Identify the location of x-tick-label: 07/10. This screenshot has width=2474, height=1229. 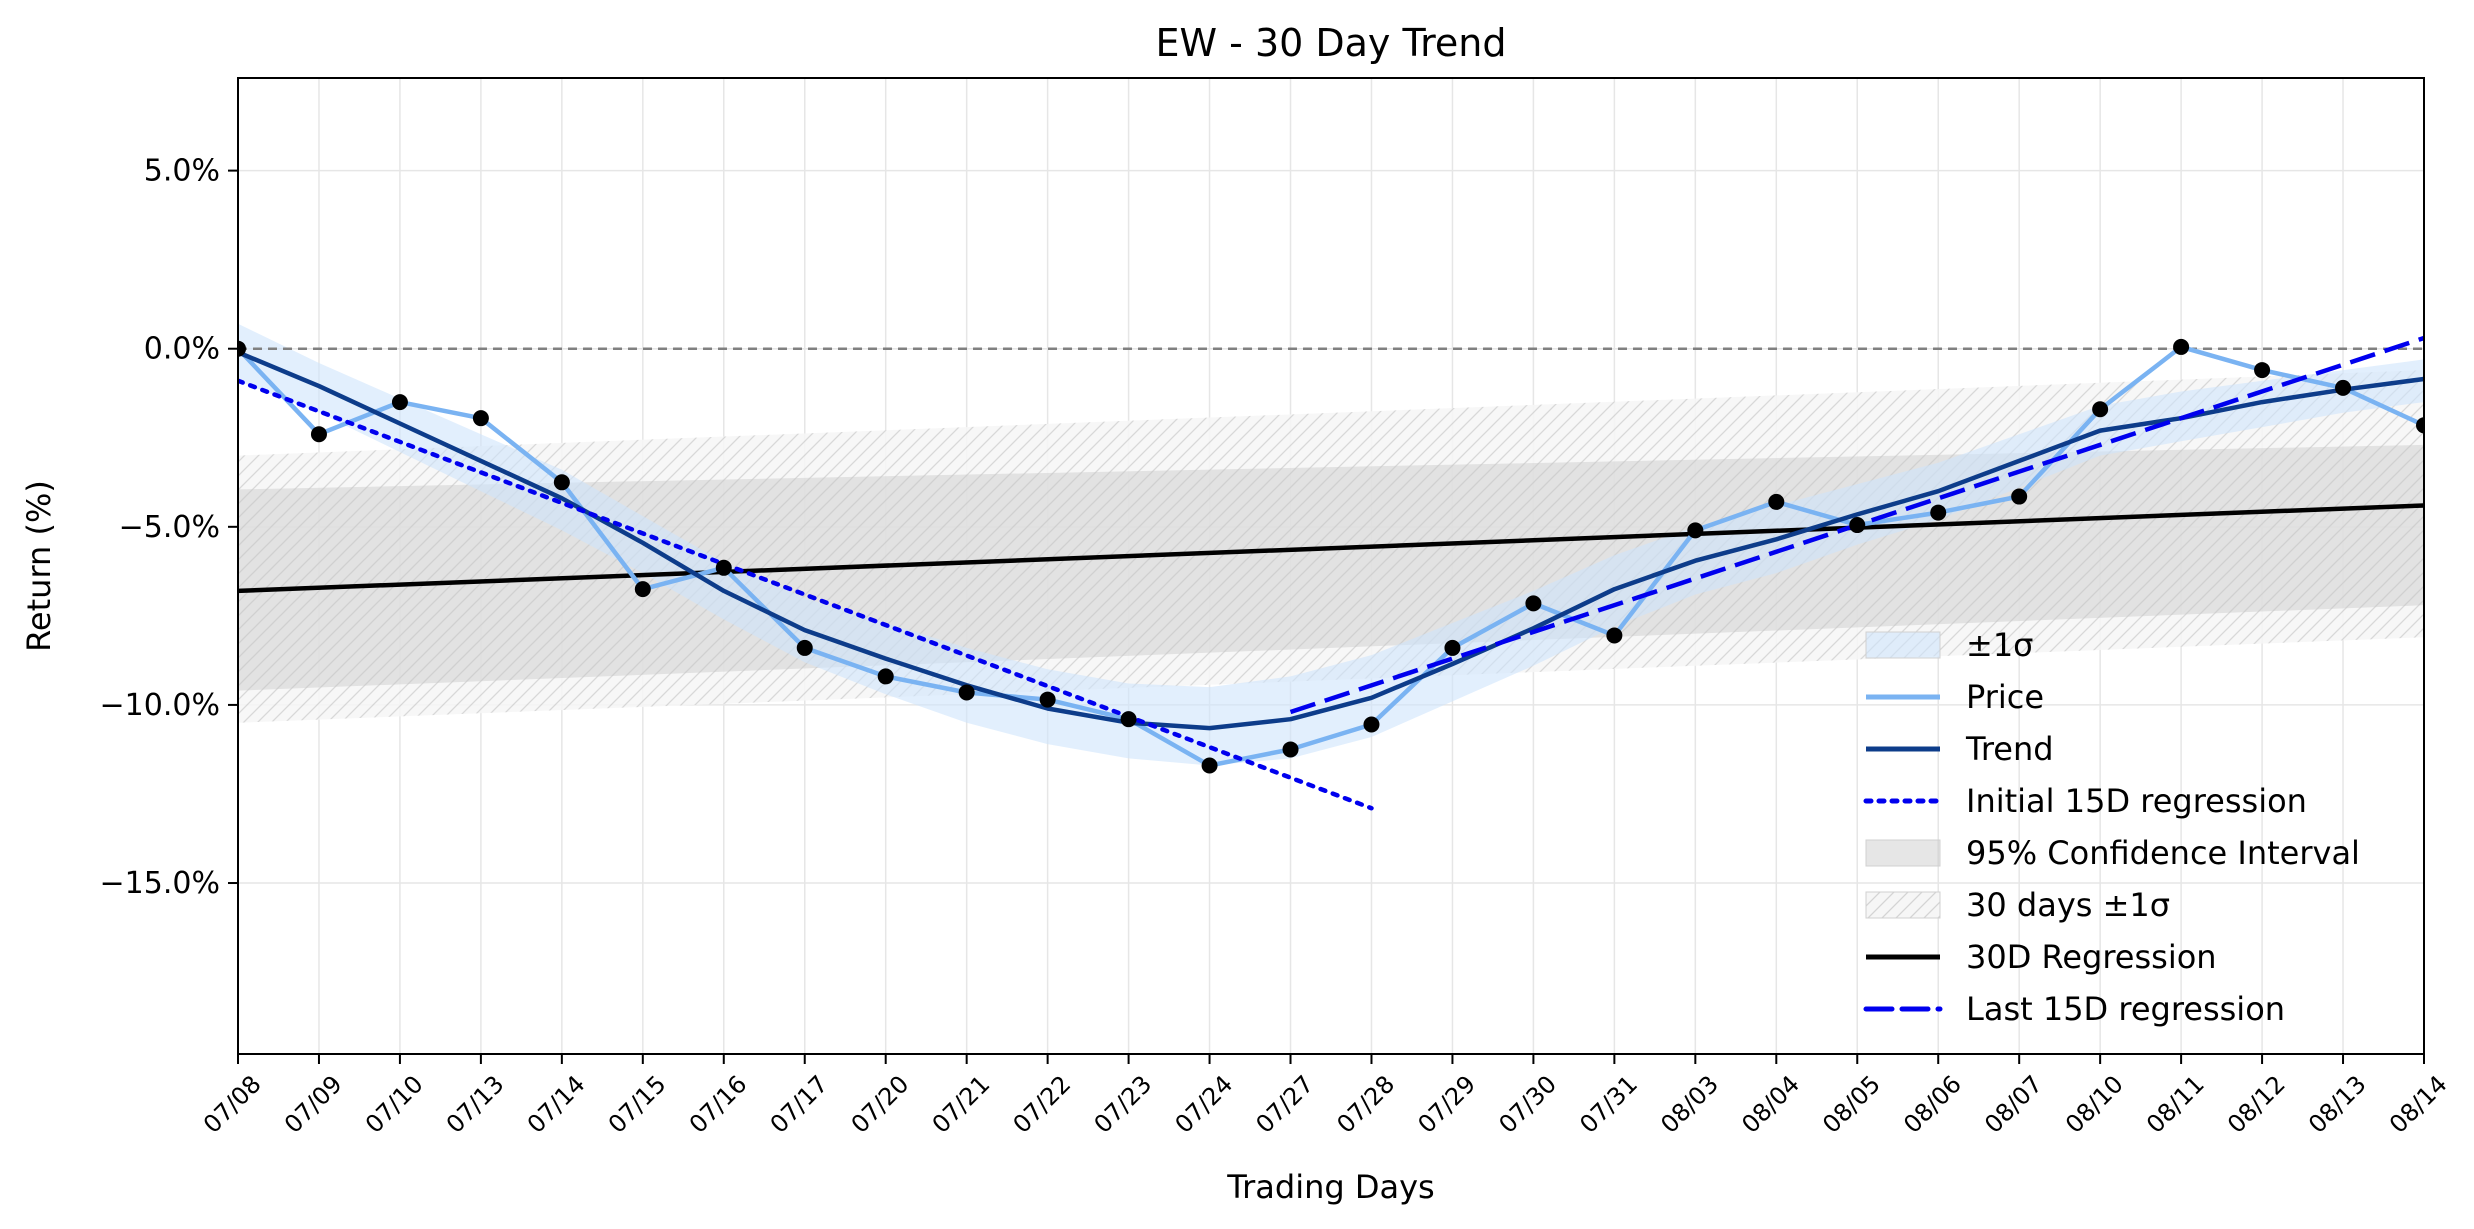
(394, 1104).